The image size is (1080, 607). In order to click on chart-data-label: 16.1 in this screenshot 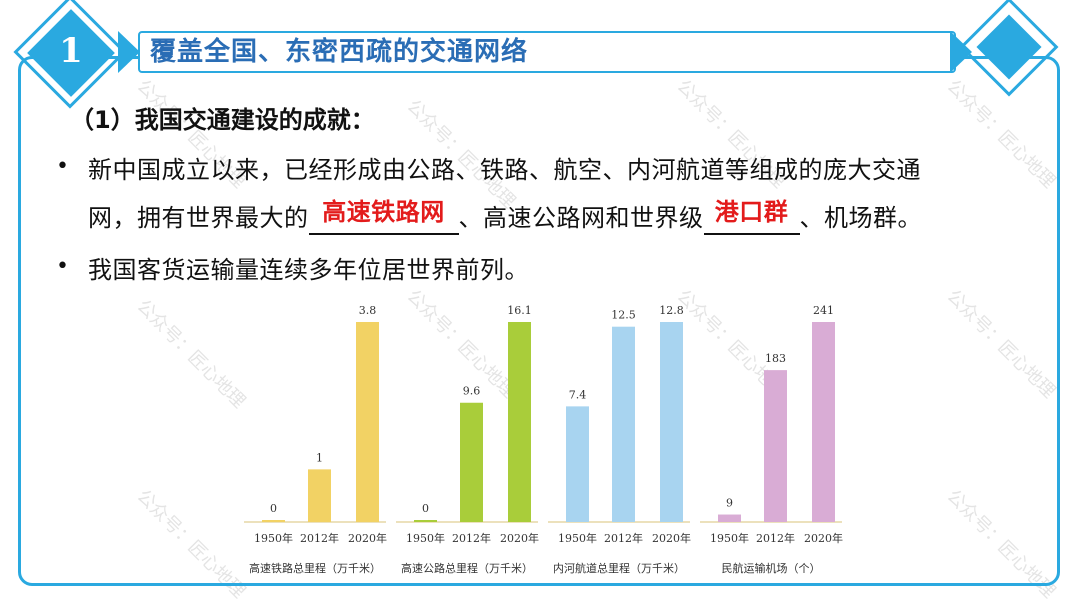, I will do `click(519, 310)`.